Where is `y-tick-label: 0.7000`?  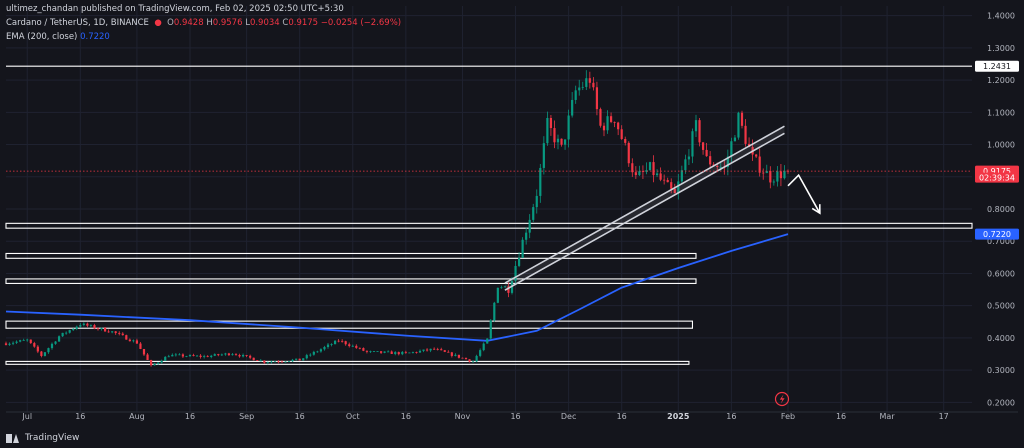 y-tick-label: 0.7000 is located at coordinates (1001, 241).